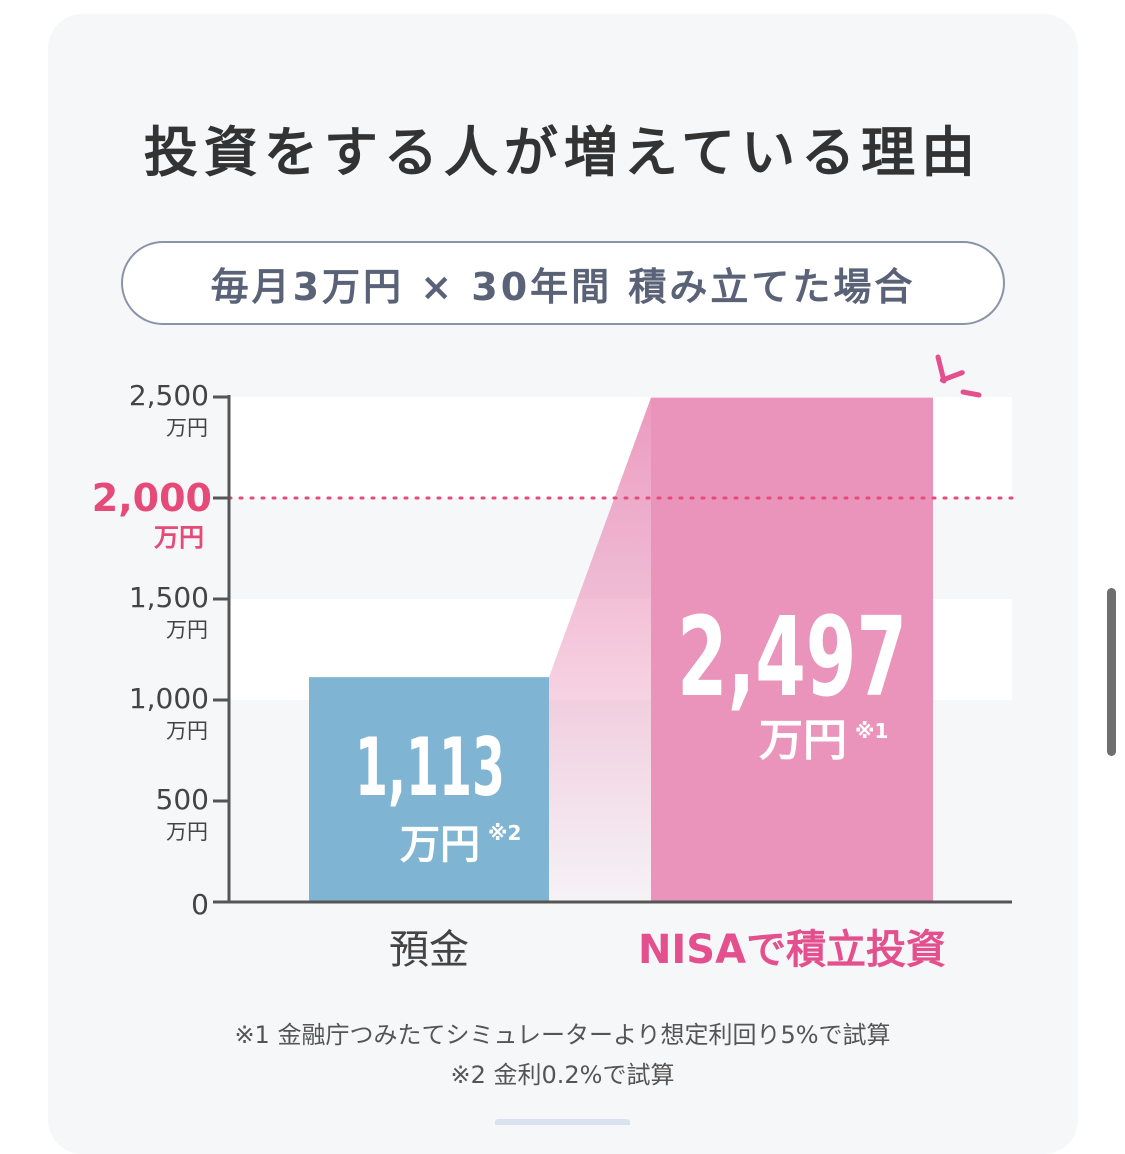 Image resolution: width=1125 pixels, height=1154 pixels. Describe the element at coordinates (169, 698) in the screenshot. I see `y-tick-label-2: 1,000` at that location.